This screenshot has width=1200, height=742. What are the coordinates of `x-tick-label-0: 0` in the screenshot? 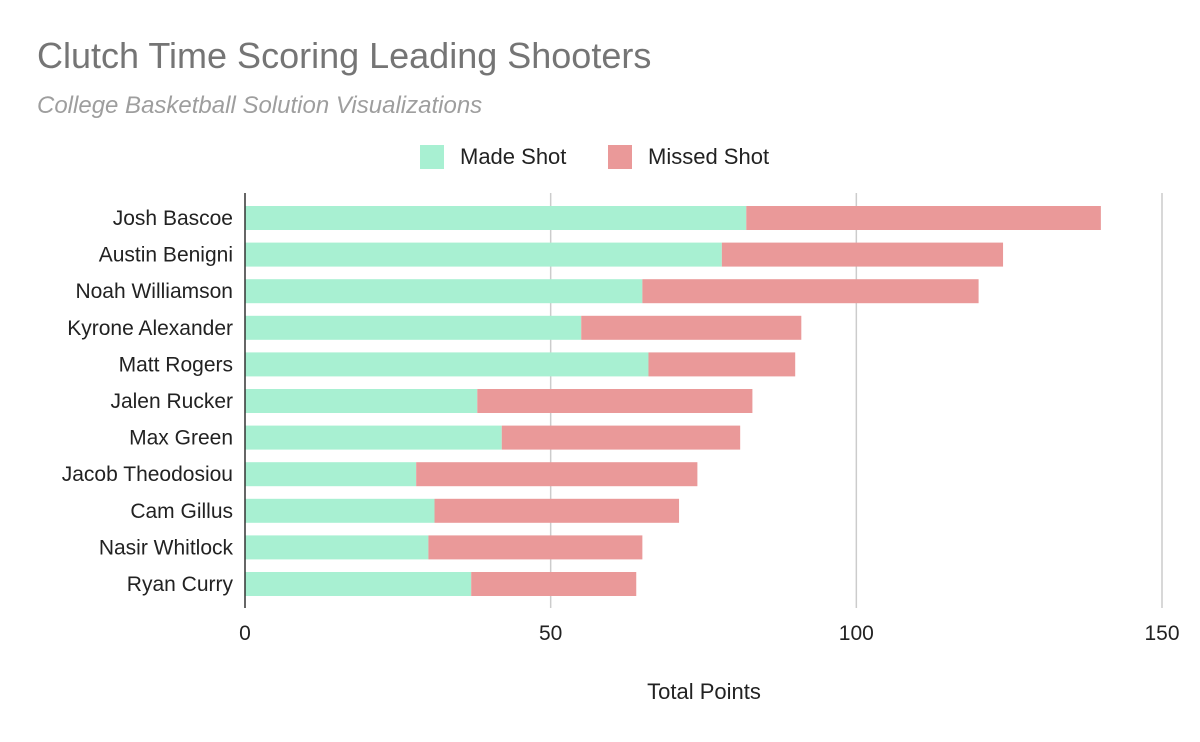 It's located at (245, 633).